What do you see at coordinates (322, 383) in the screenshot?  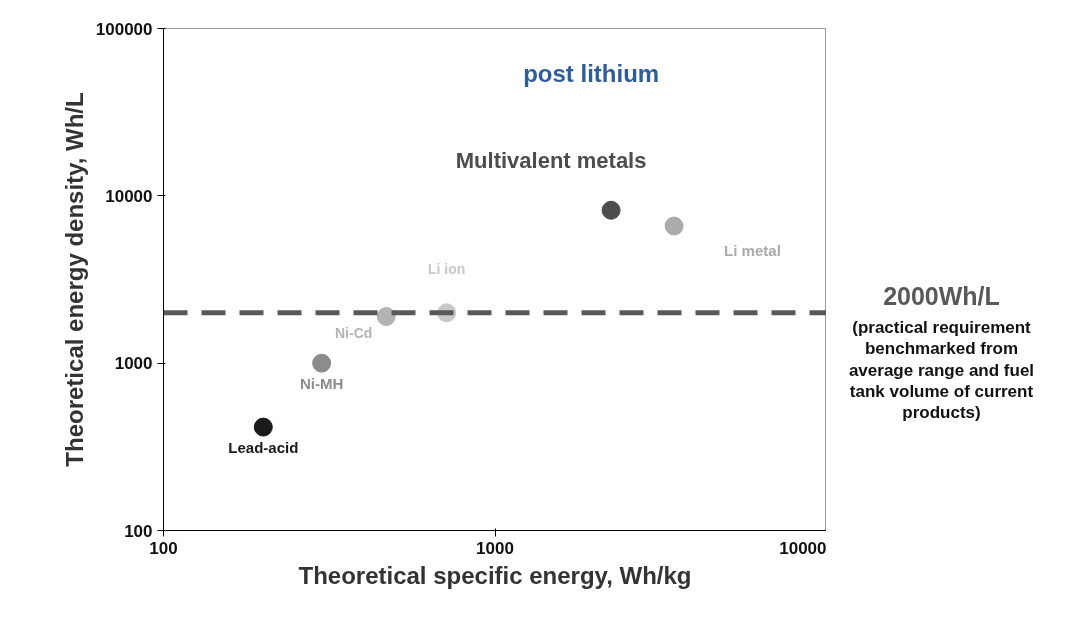 I see `series-label: Ni-MH` at bounding box center [322, 383].